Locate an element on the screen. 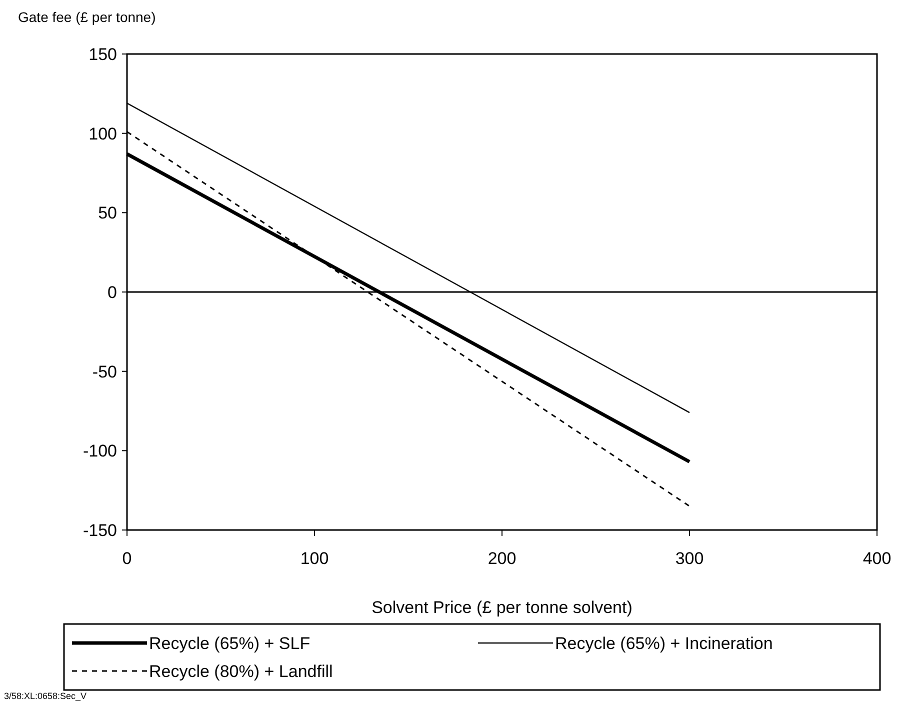  y-tick-label: -150 is located at coordinates (99, 530).